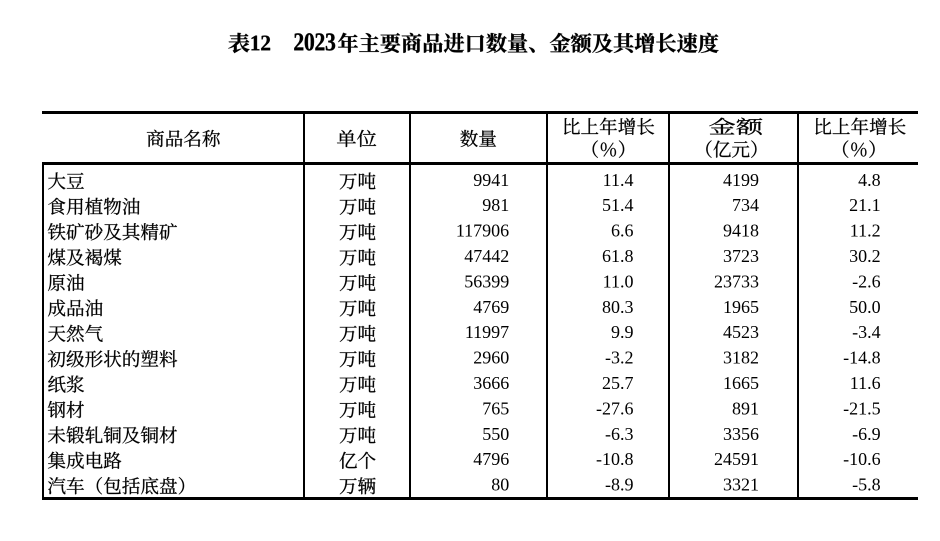 The image size is (940, 541). What do you see at coordinates (615, 459) in the screenshot?
I see `svg-text: -10.8` at bounding box center [615, 459].